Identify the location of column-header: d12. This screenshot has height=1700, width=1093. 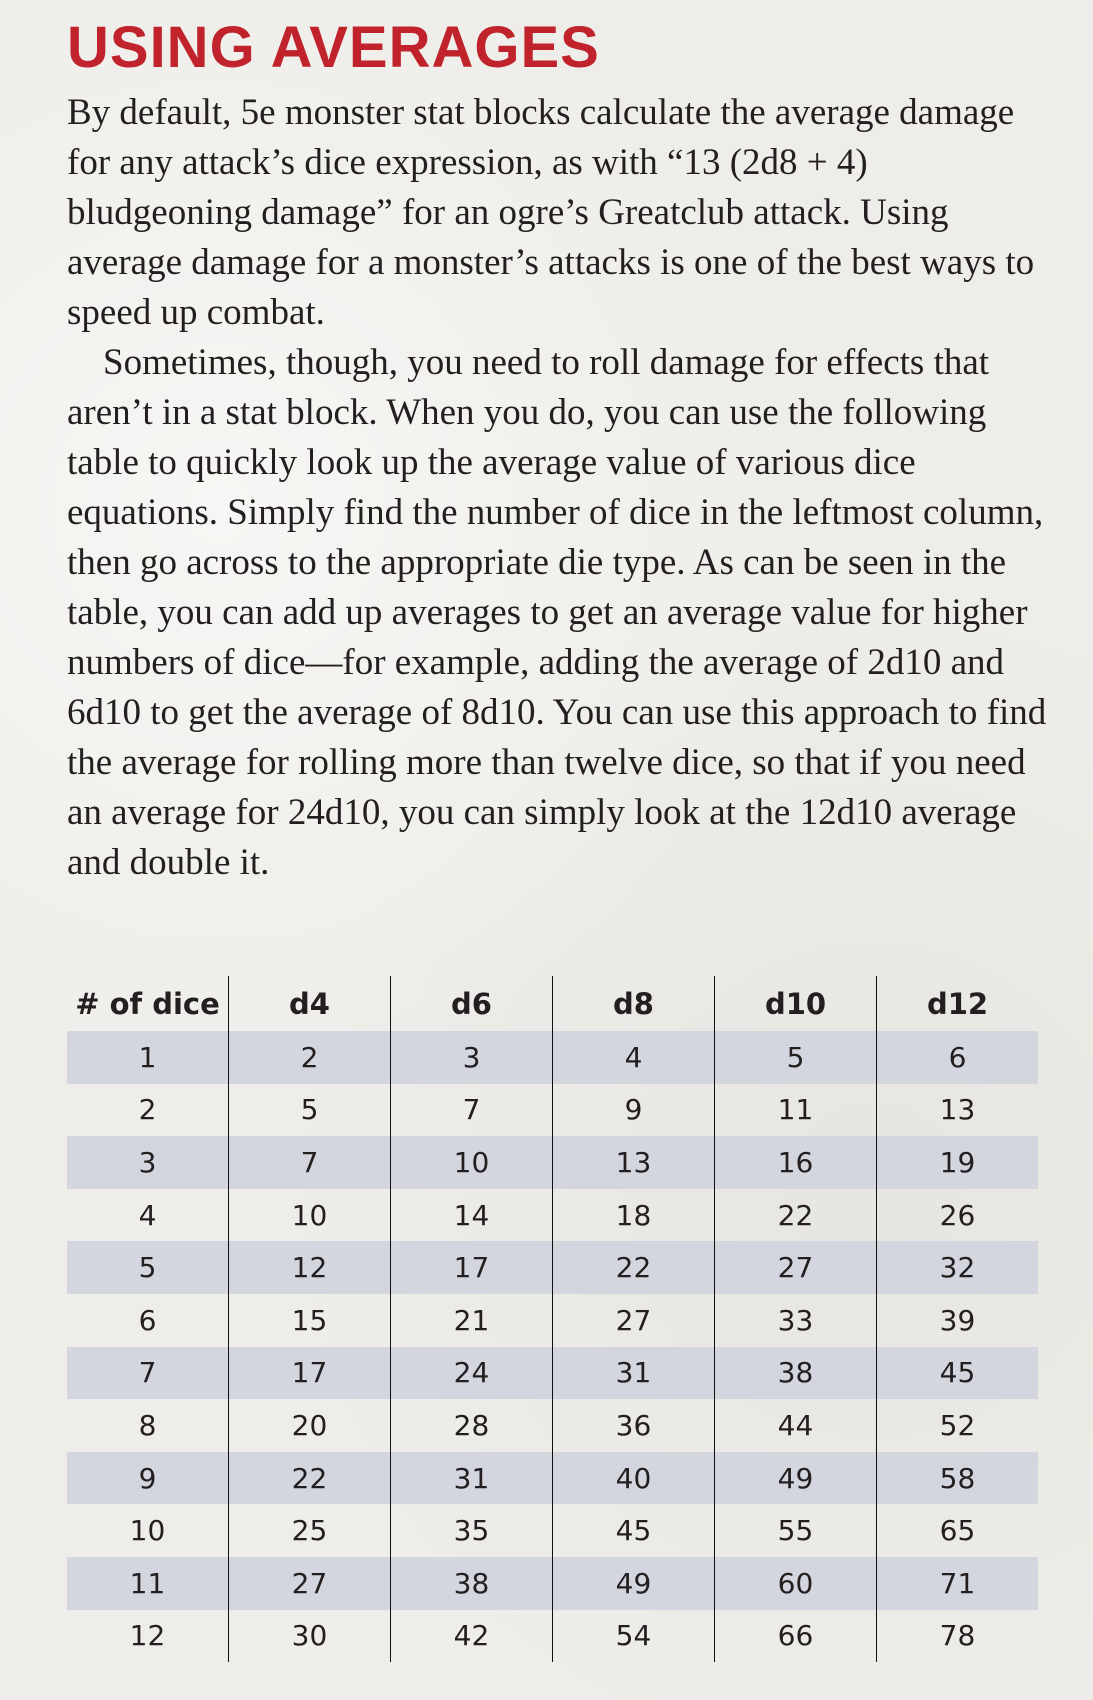
(957, 1003).